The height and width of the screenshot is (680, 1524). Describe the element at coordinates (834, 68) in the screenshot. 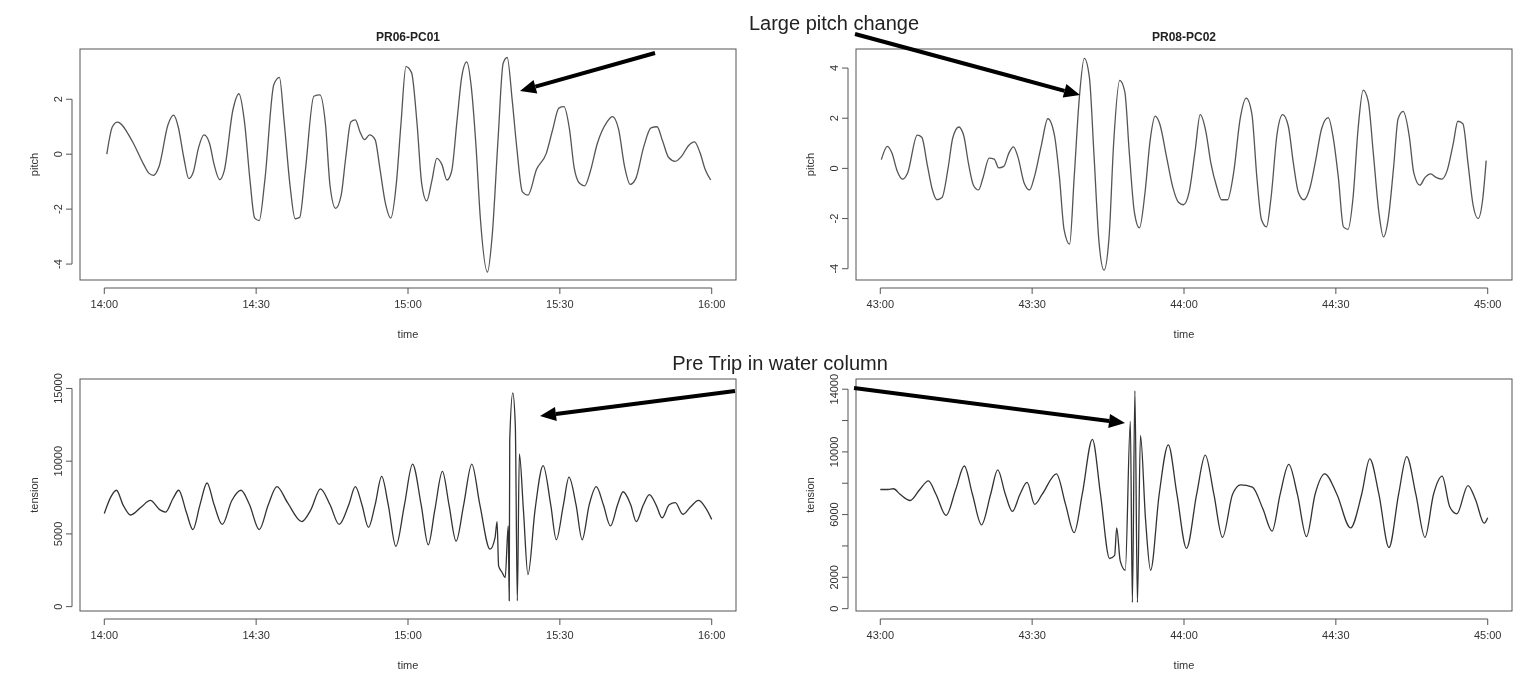

I see `y-tick-label: 4` at that location.